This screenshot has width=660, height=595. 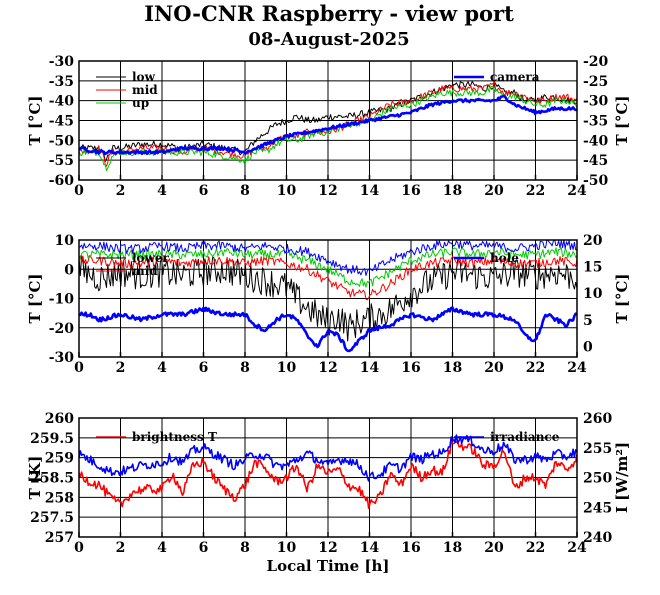 What do you see at coordinates (62, 329) in the screenshot?
I see `y-tick-label: -20` at bounding box center [62, 329].